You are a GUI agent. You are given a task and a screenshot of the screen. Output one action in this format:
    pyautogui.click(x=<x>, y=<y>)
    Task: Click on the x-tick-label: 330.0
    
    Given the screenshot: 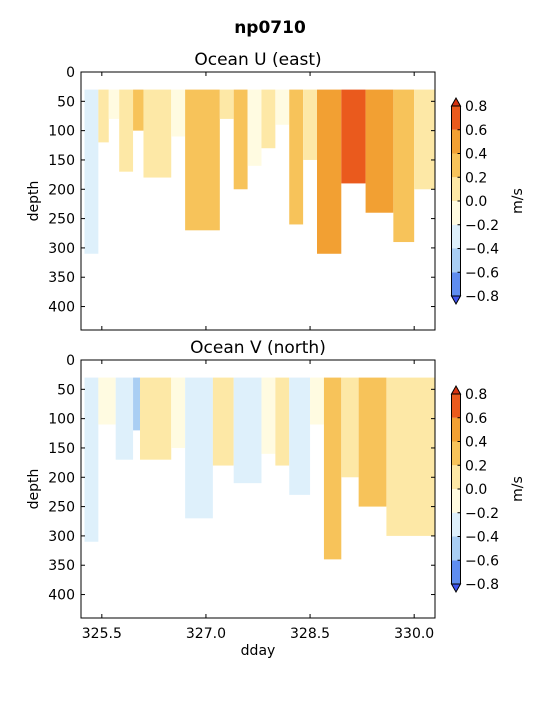 What is the action you would take?
    pyautogui.click(x=414, y=634)
    